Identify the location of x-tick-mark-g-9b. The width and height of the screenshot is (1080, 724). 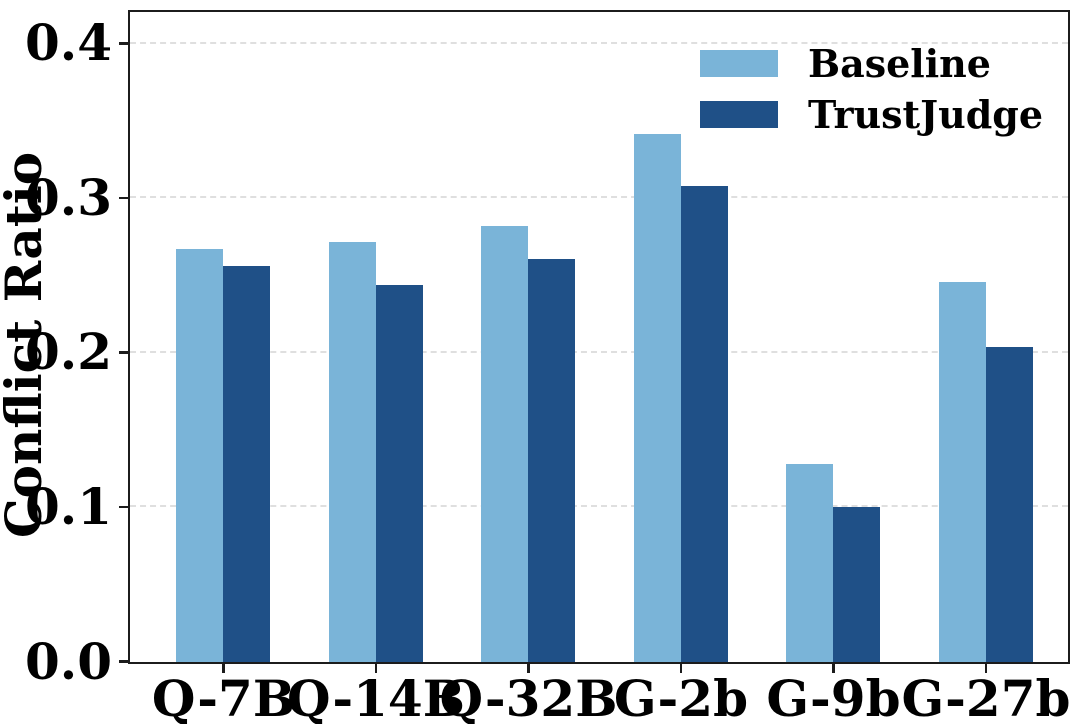
(833, 668).